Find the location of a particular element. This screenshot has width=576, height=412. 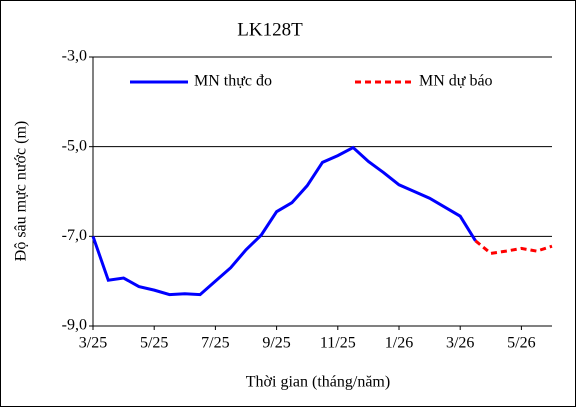

chart-title: LK128T is located at coordinates (270, 29).